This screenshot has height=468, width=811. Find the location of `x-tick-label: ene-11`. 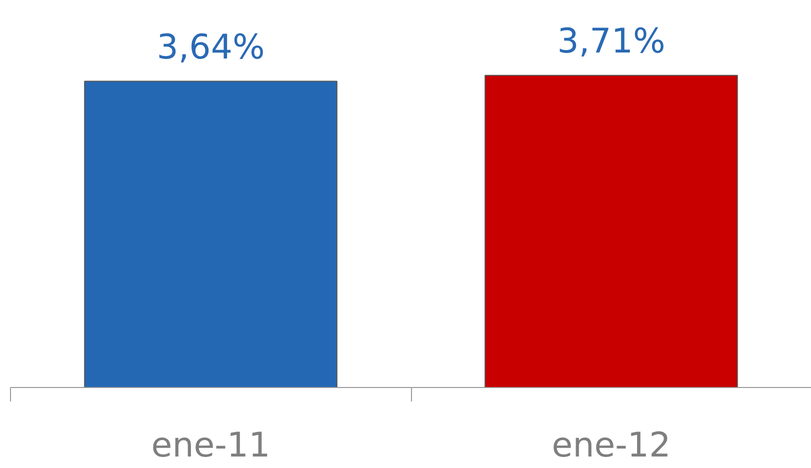

x-tick-label: ene-11 is located at coordinates (210, 446).